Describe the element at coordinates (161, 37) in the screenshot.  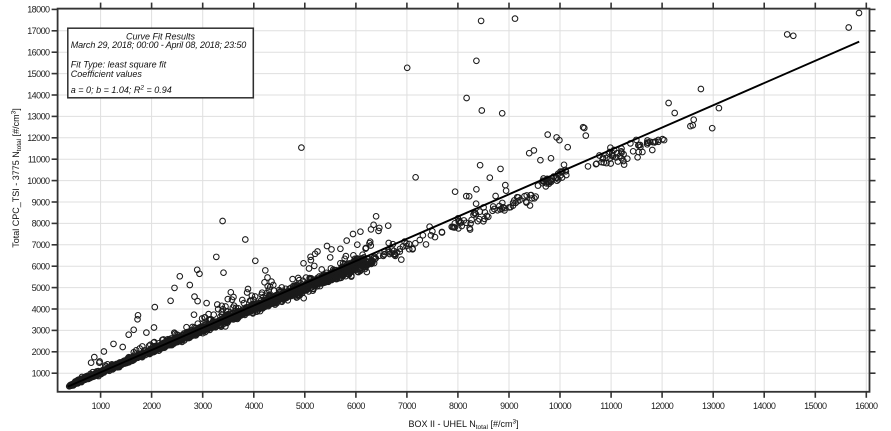
I see `svg-text: Curve Fit Results` at that location.